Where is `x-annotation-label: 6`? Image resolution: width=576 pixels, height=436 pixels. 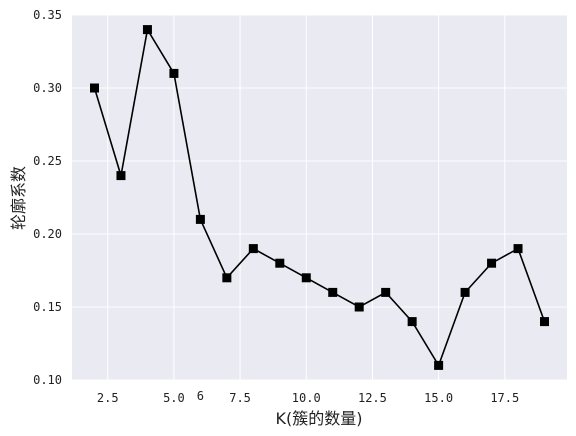 x-annotation-label: 6 is located at coordinates (200, 396).